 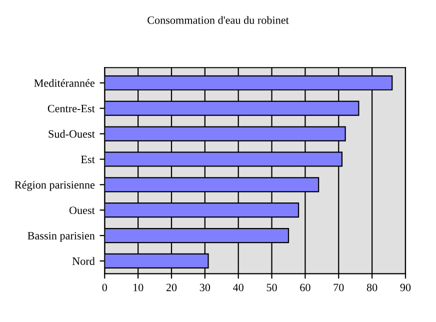 I want to click on y-tick-label: Centre-Est, so click(x=71, y=108).